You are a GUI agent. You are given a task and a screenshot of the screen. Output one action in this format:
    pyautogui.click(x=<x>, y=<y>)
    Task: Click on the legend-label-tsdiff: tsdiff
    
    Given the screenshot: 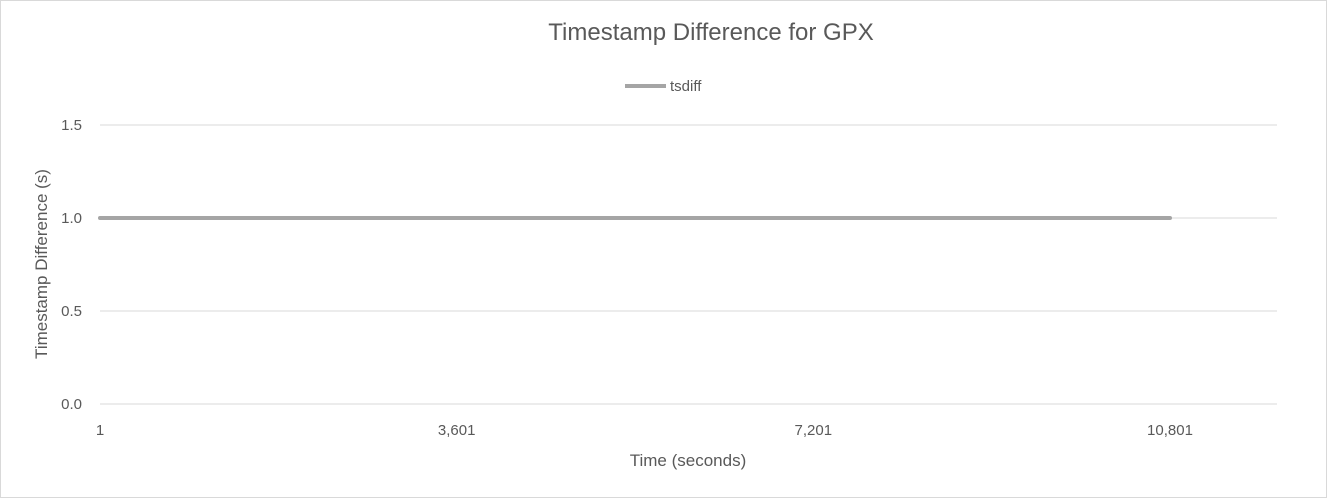 What is the action you would take?
    pyautogui.click(x=686, y=86)
    